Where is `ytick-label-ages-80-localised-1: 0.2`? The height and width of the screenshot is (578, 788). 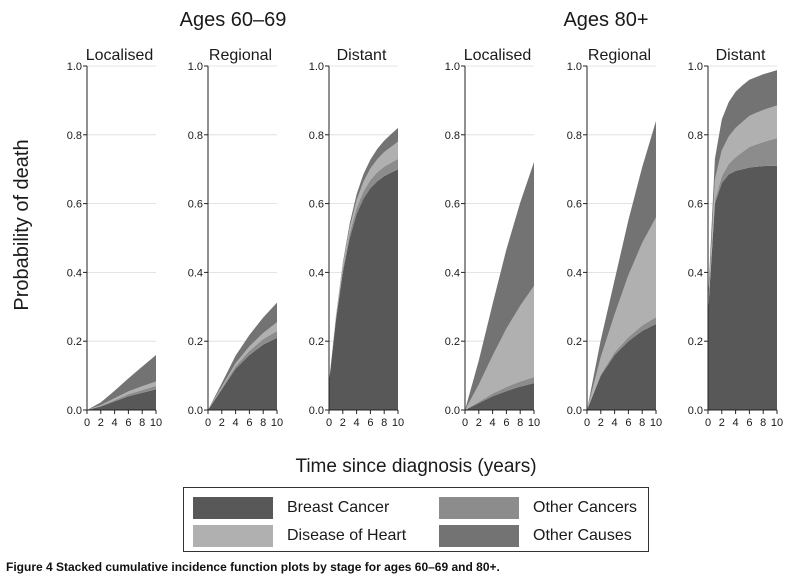 ytick-label-ages-80-localised-1: 0.2 is located at coordinates (452, 342).